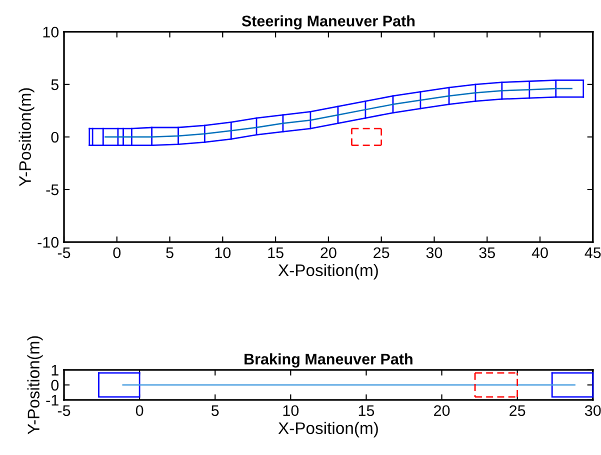 This screenshot has width=601, height=455. What do you see at coordinates (52, 190) in the screenshot?
I see `y-tick-label: -5` at bounding box center [52, 190].